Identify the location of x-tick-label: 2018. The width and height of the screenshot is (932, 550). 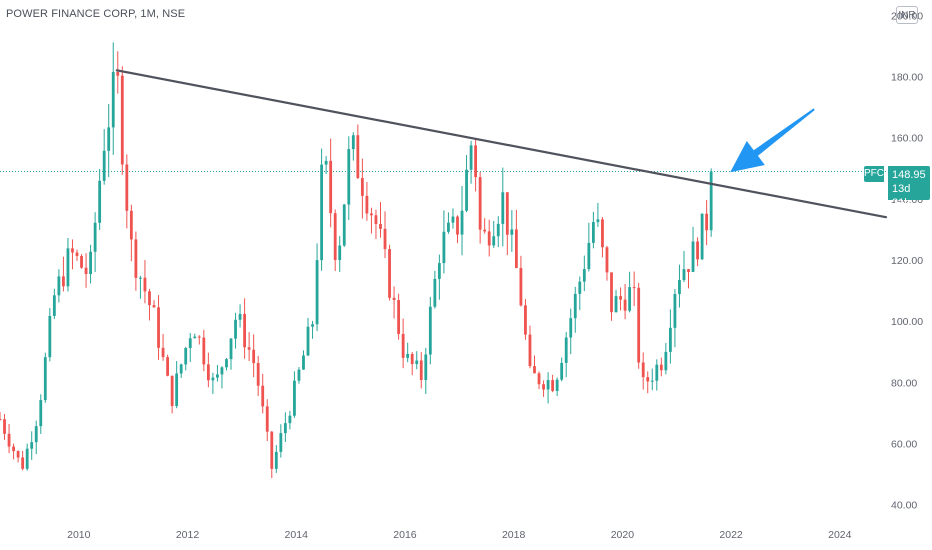
(514, 535).